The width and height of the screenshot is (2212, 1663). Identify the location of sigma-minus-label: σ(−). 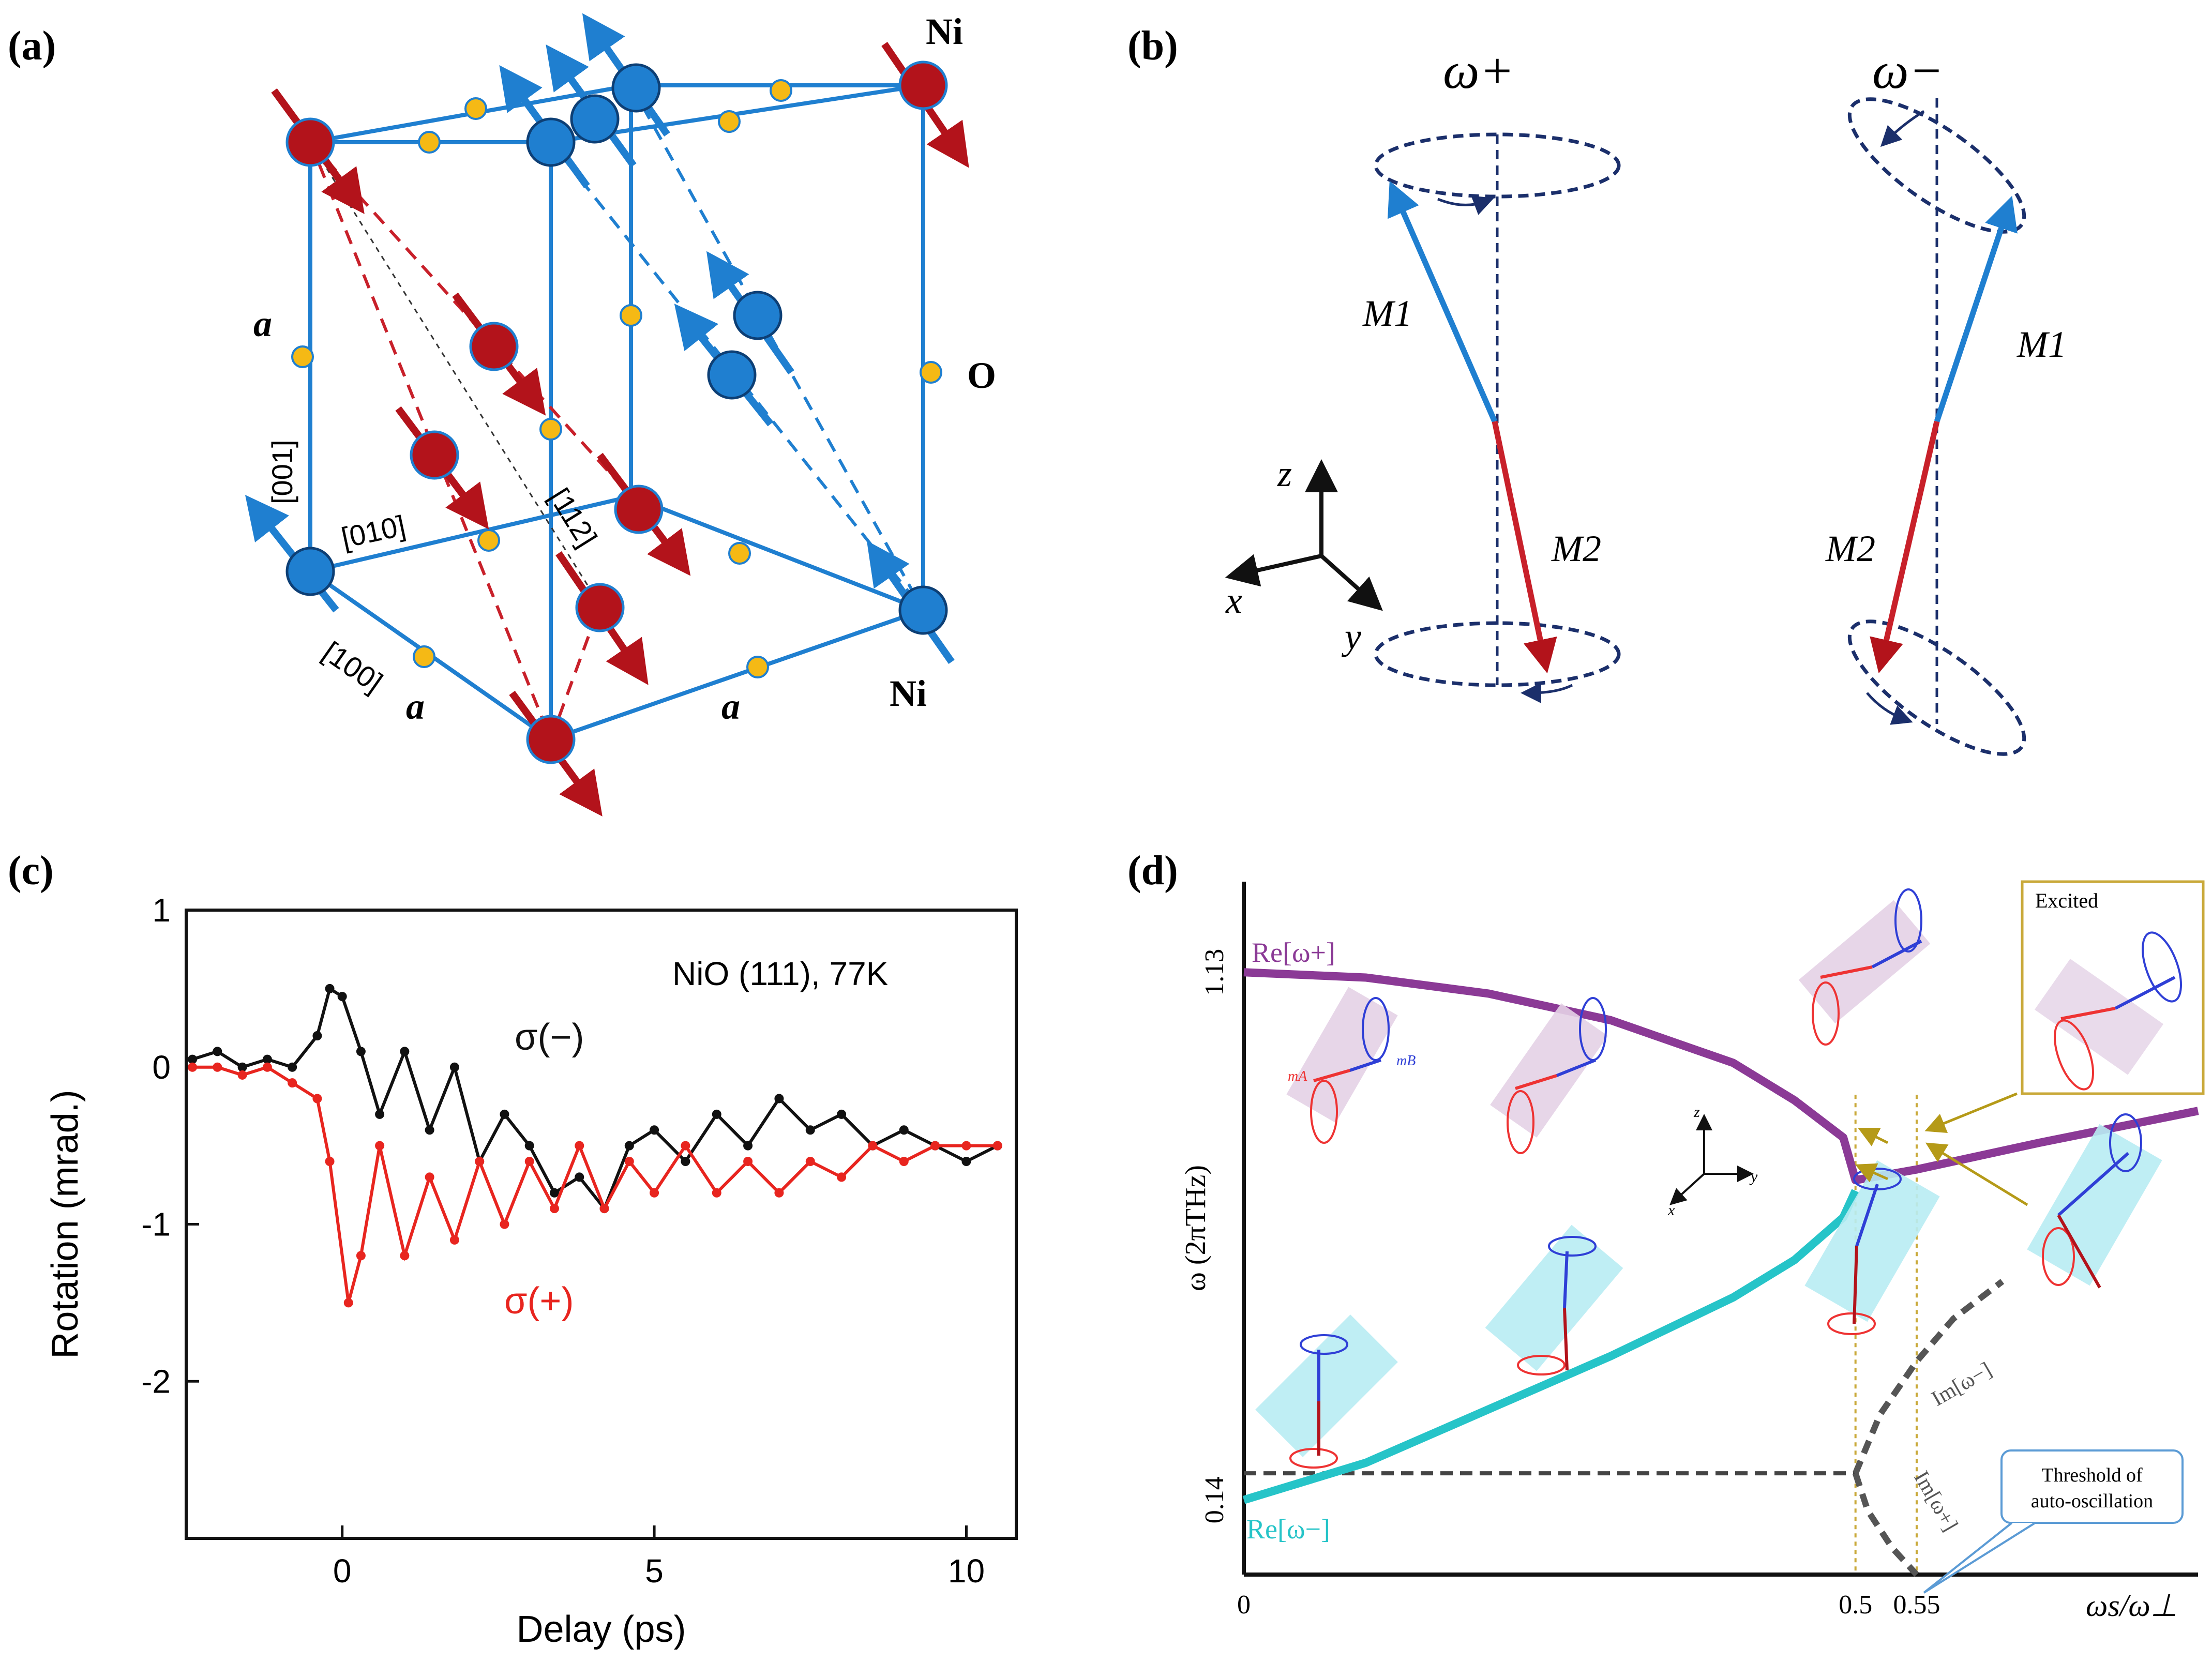
(550, 1037).